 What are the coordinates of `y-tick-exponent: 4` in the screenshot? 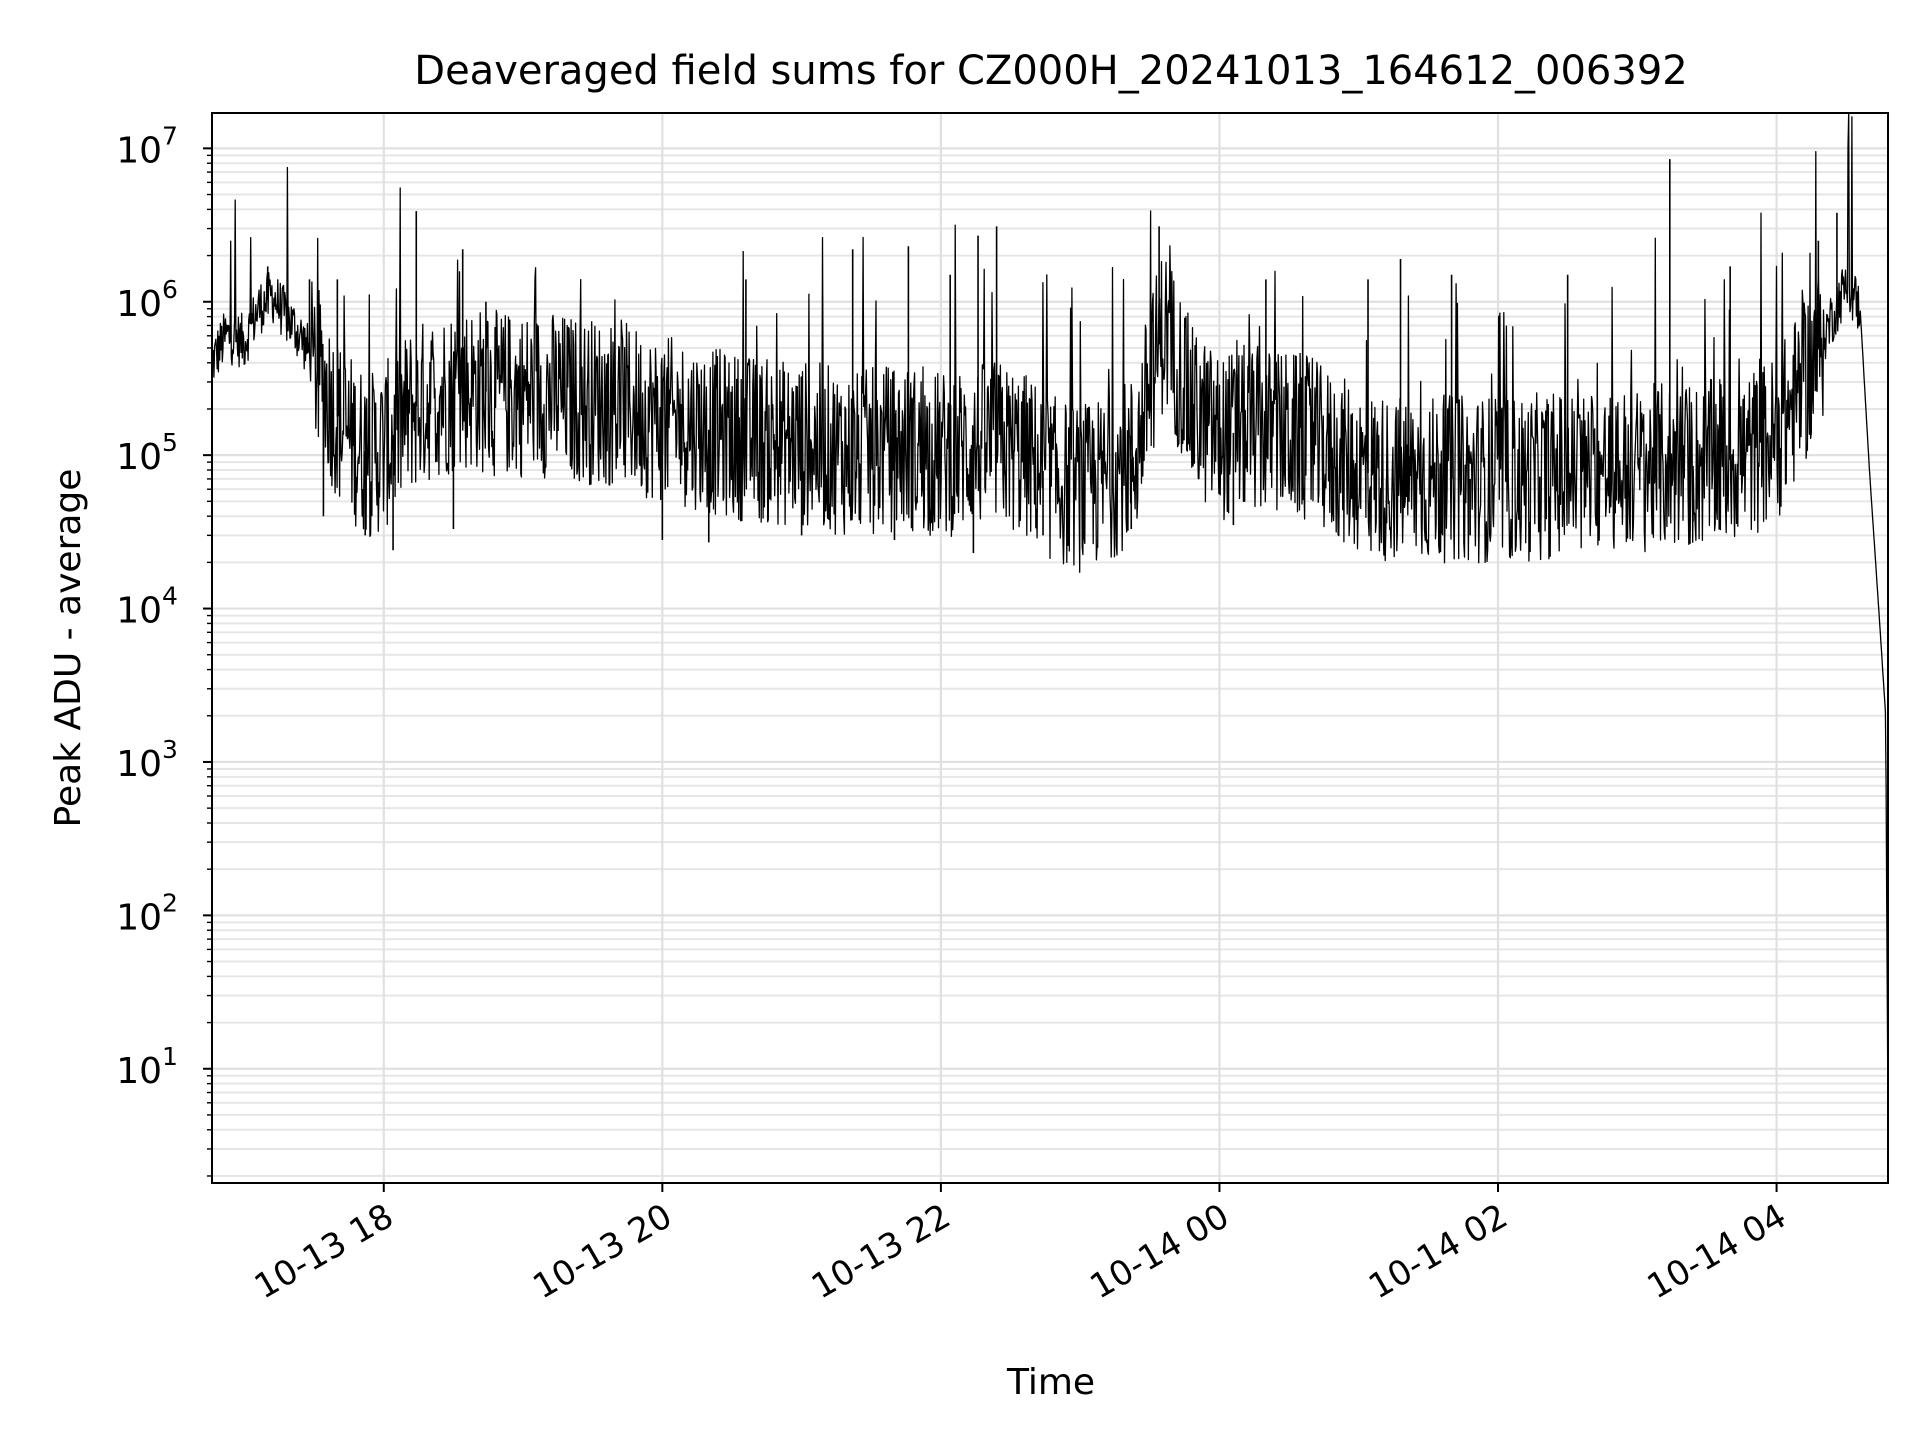 It's located at (170, 596).